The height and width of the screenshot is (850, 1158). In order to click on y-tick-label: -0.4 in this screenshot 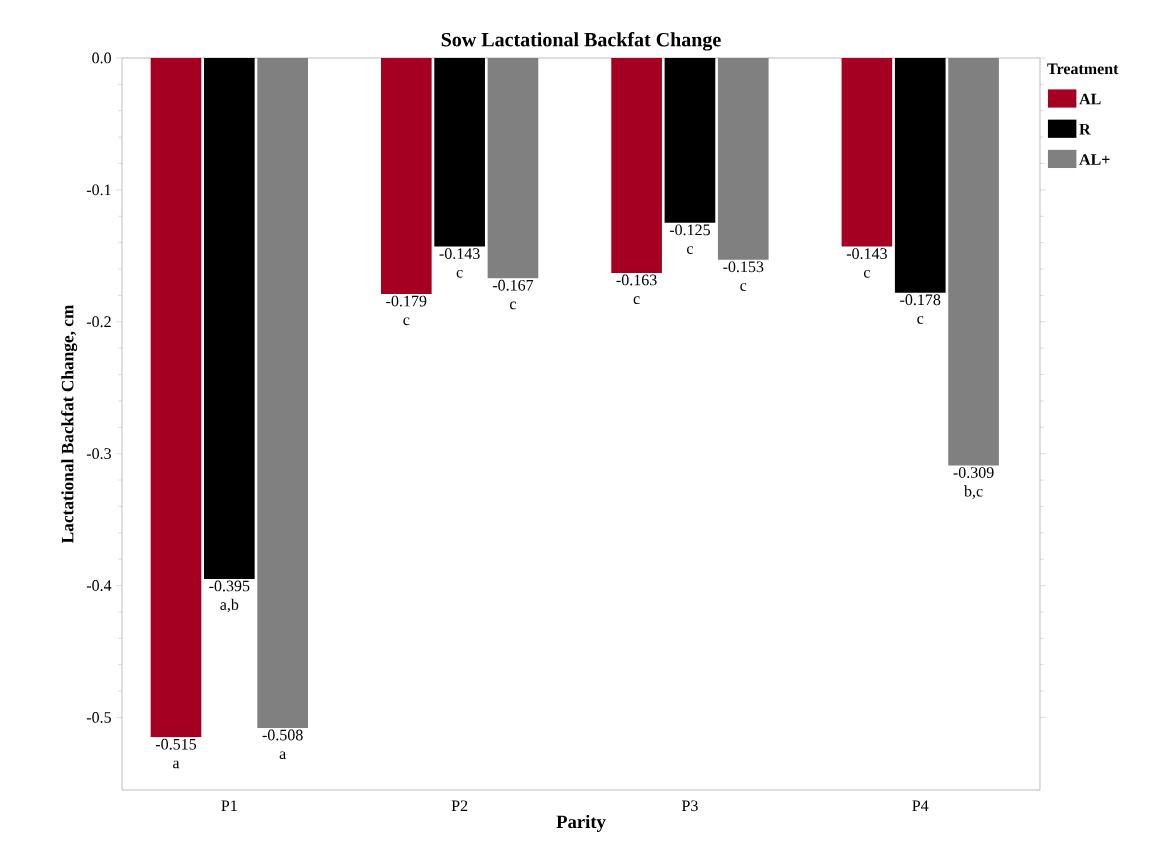, I will do `click(99, 585)`.